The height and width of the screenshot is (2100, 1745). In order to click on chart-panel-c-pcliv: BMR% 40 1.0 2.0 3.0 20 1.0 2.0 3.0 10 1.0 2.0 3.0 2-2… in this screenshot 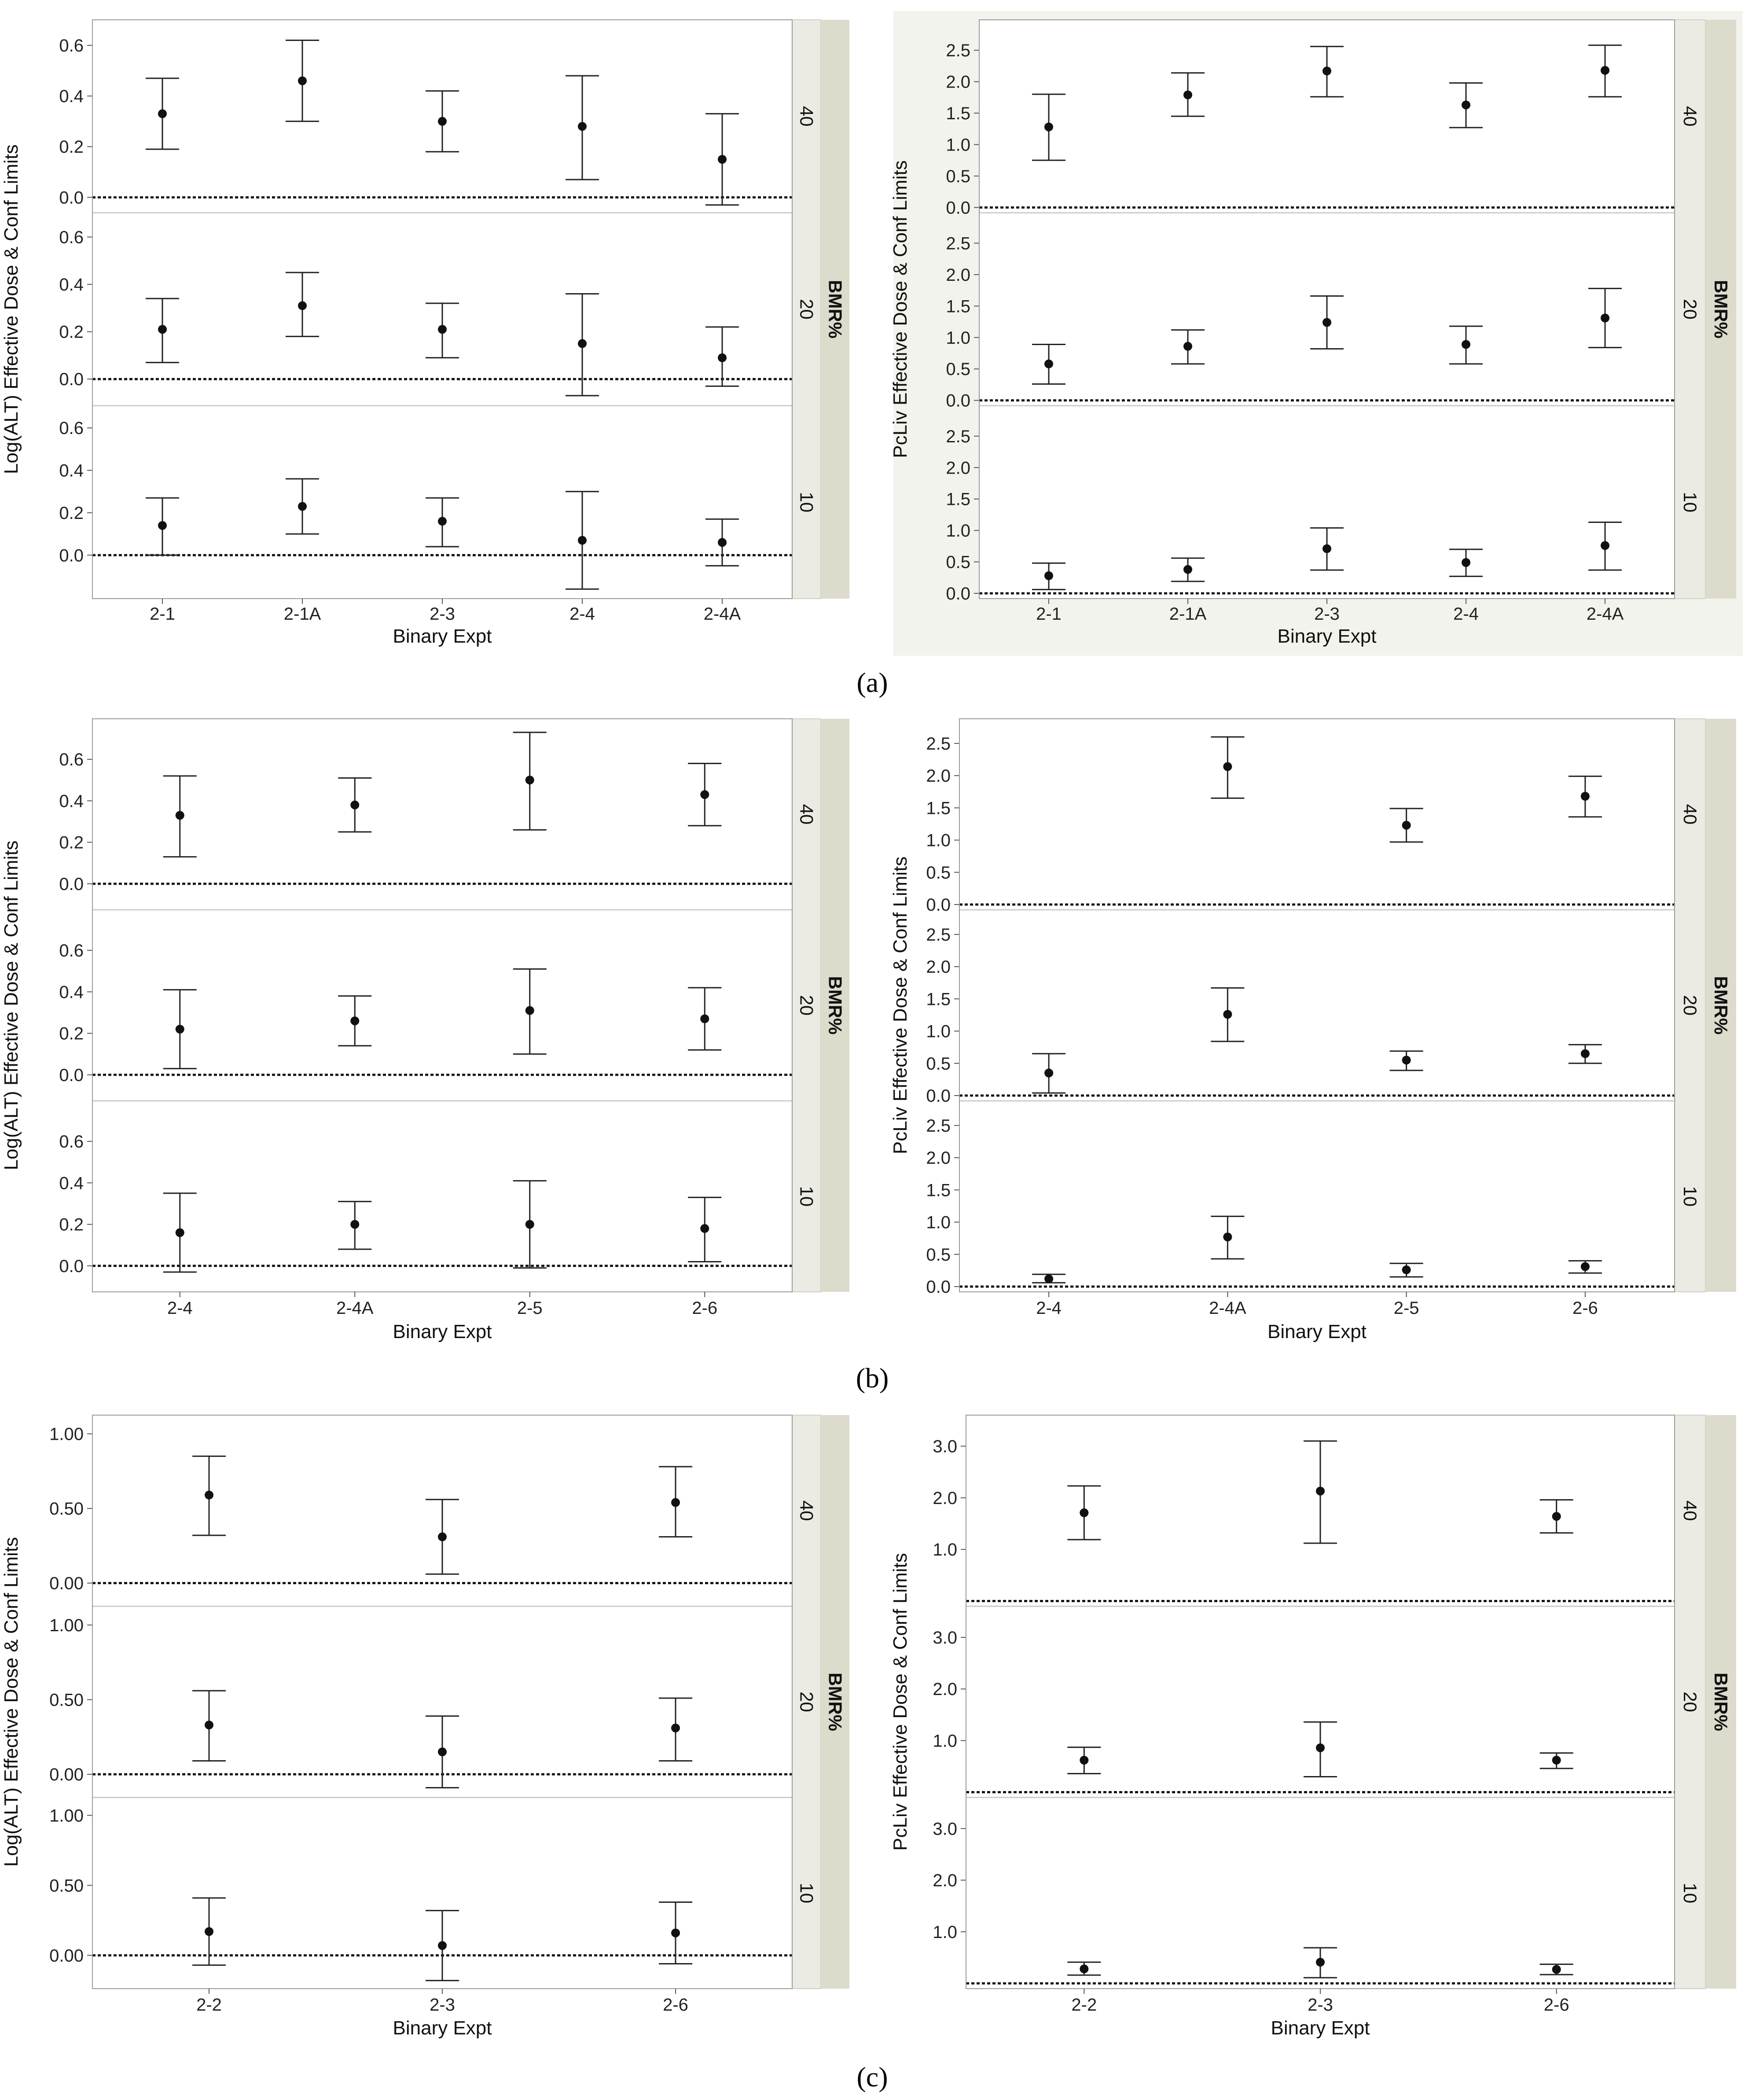, I will do `click(1312, 1727)`.